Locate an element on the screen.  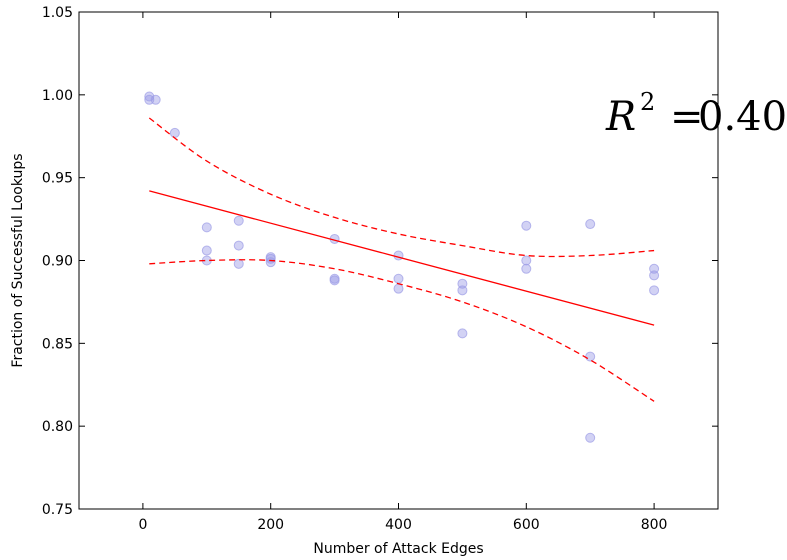
y-tick-label: 0.95 is located at coordinates (57, 179).